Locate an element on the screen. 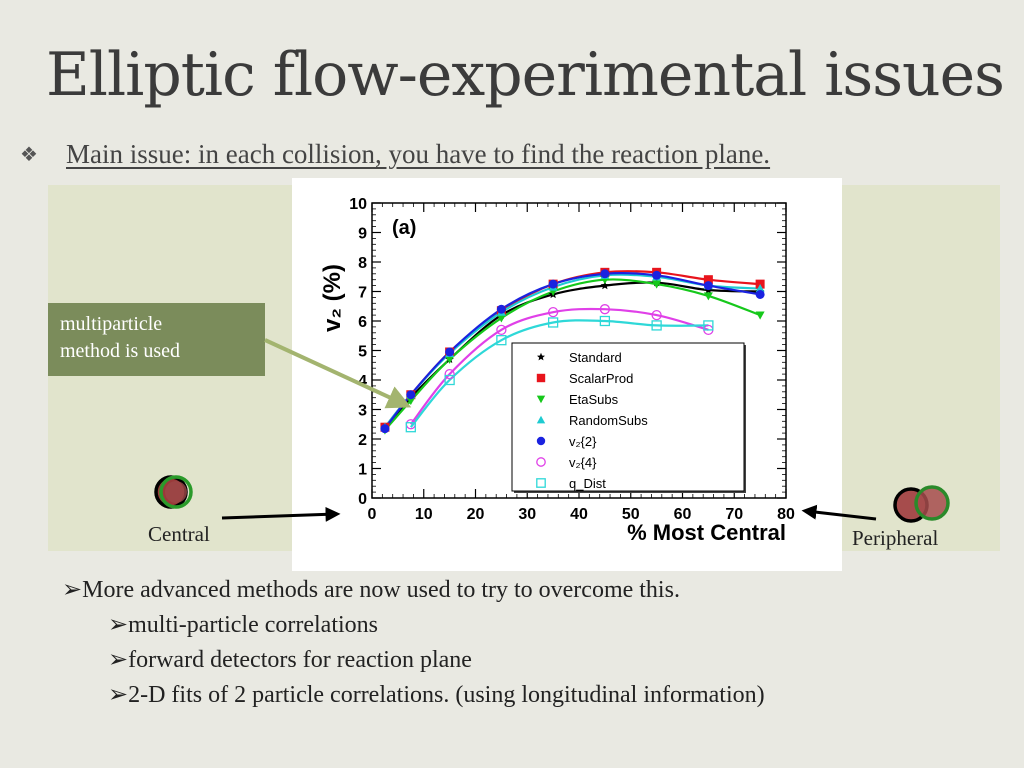 The width and height of the screenshot is (1024, 768). y-tick-label: 10 is located at coordinates (358, 204).